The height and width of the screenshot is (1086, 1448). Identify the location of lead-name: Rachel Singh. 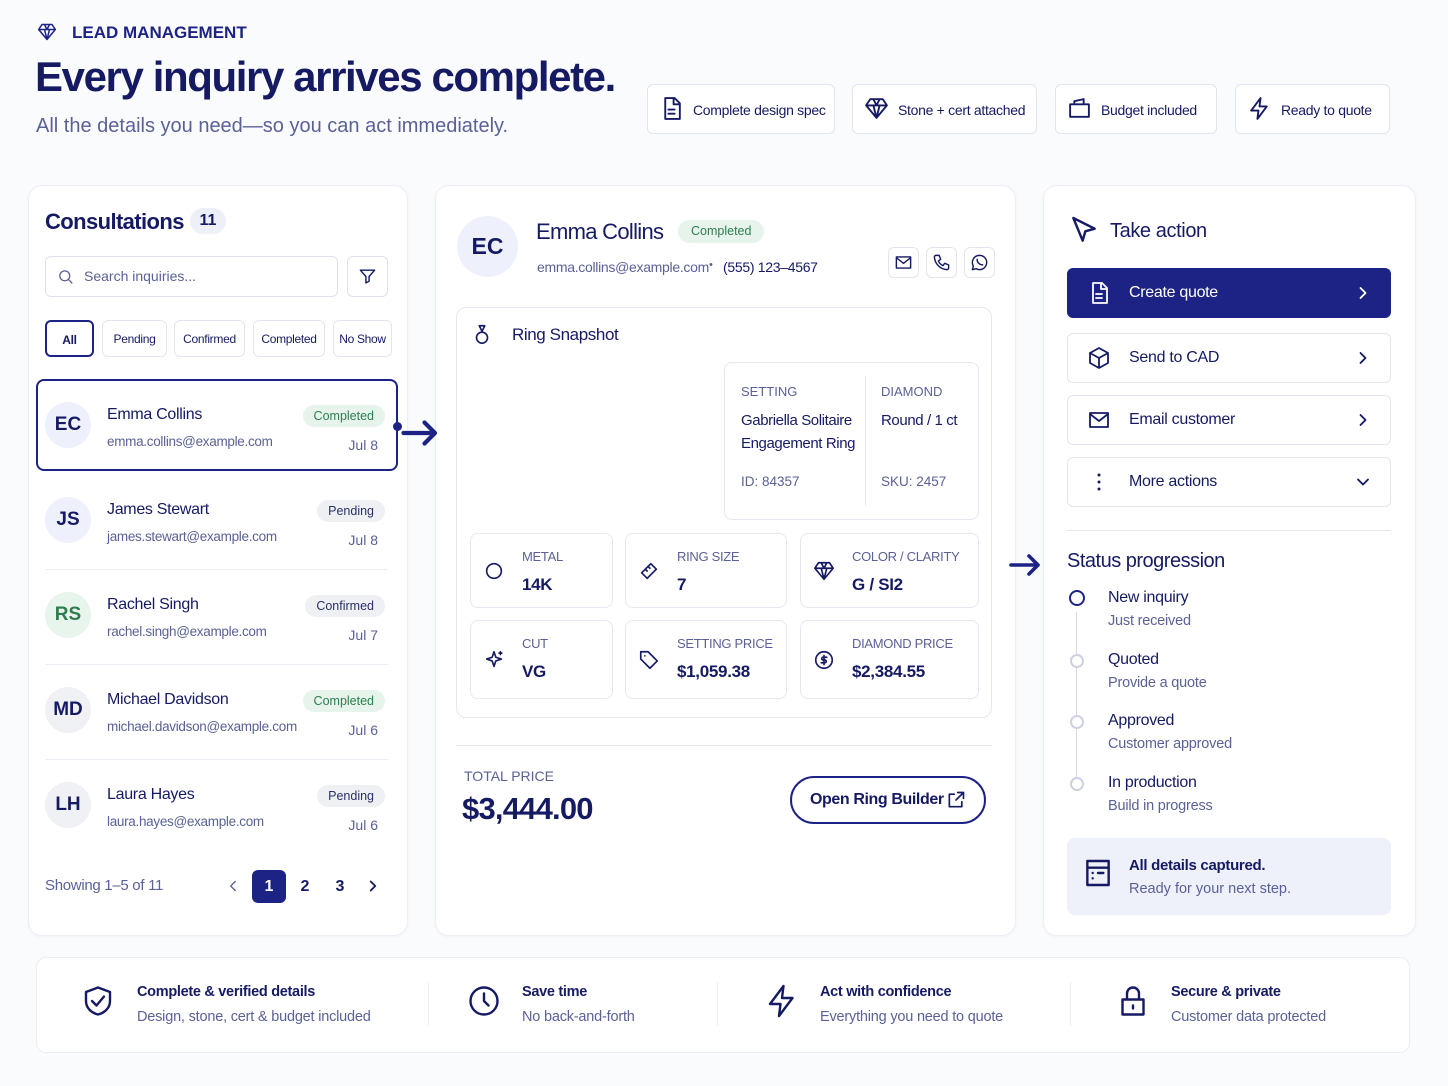
(153, 604).